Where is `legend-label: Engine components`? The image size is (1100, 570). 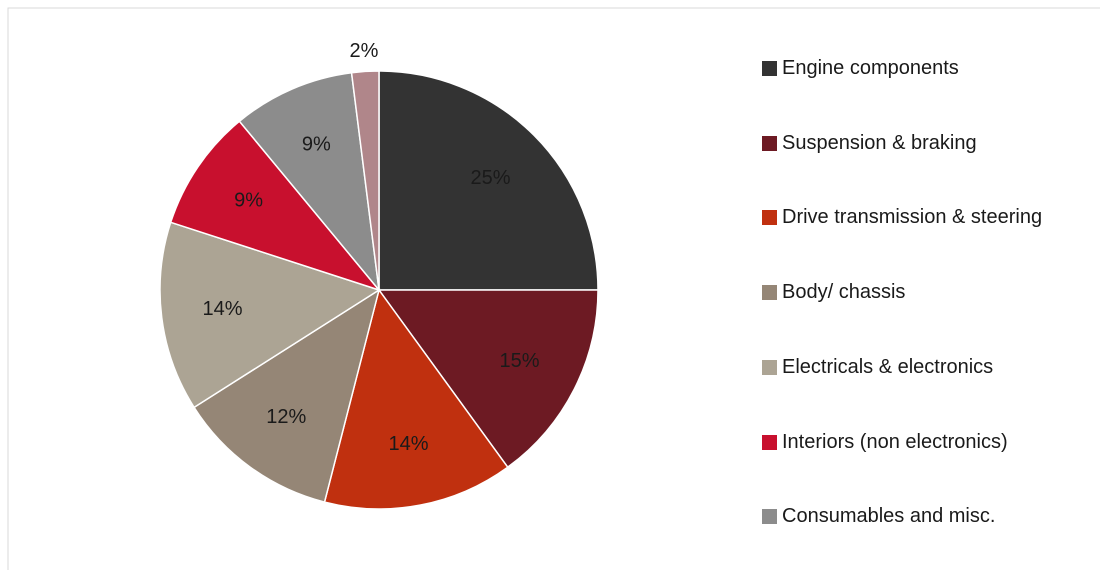 legend-label: Engine components is located at coordinates (870, 68).